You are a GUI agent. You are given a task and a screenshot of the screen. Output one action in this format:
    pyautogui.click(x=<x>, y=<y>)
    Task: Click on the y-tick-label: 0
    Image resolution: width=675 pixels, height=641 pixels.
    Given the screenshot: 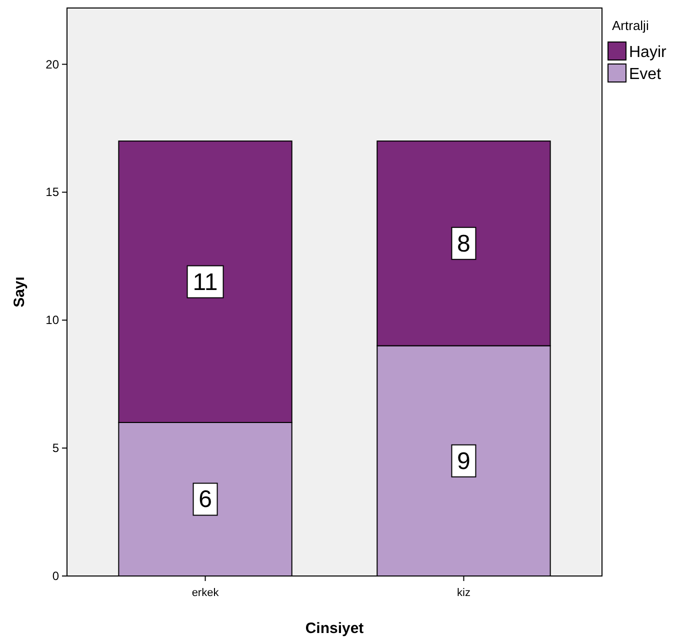 What is the action you would take?
    pyautogui.click(x=56, y=576)
    